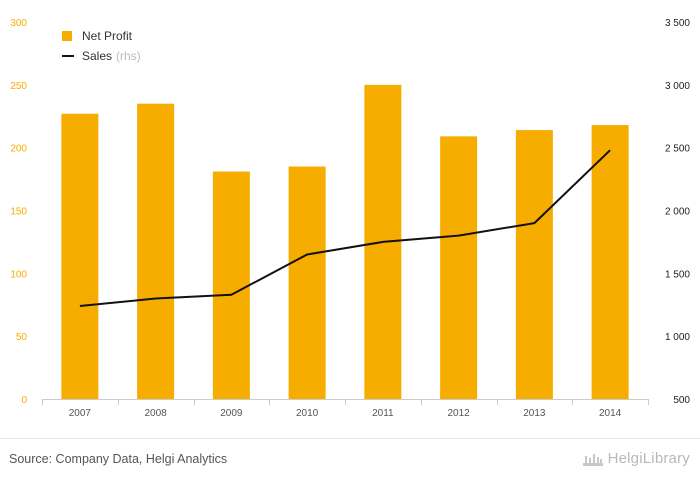  Describe the element at coordinates (118, 459) in the screenshot. I see `source-note: Source: Company Data, Helgi Analytics` at that location.